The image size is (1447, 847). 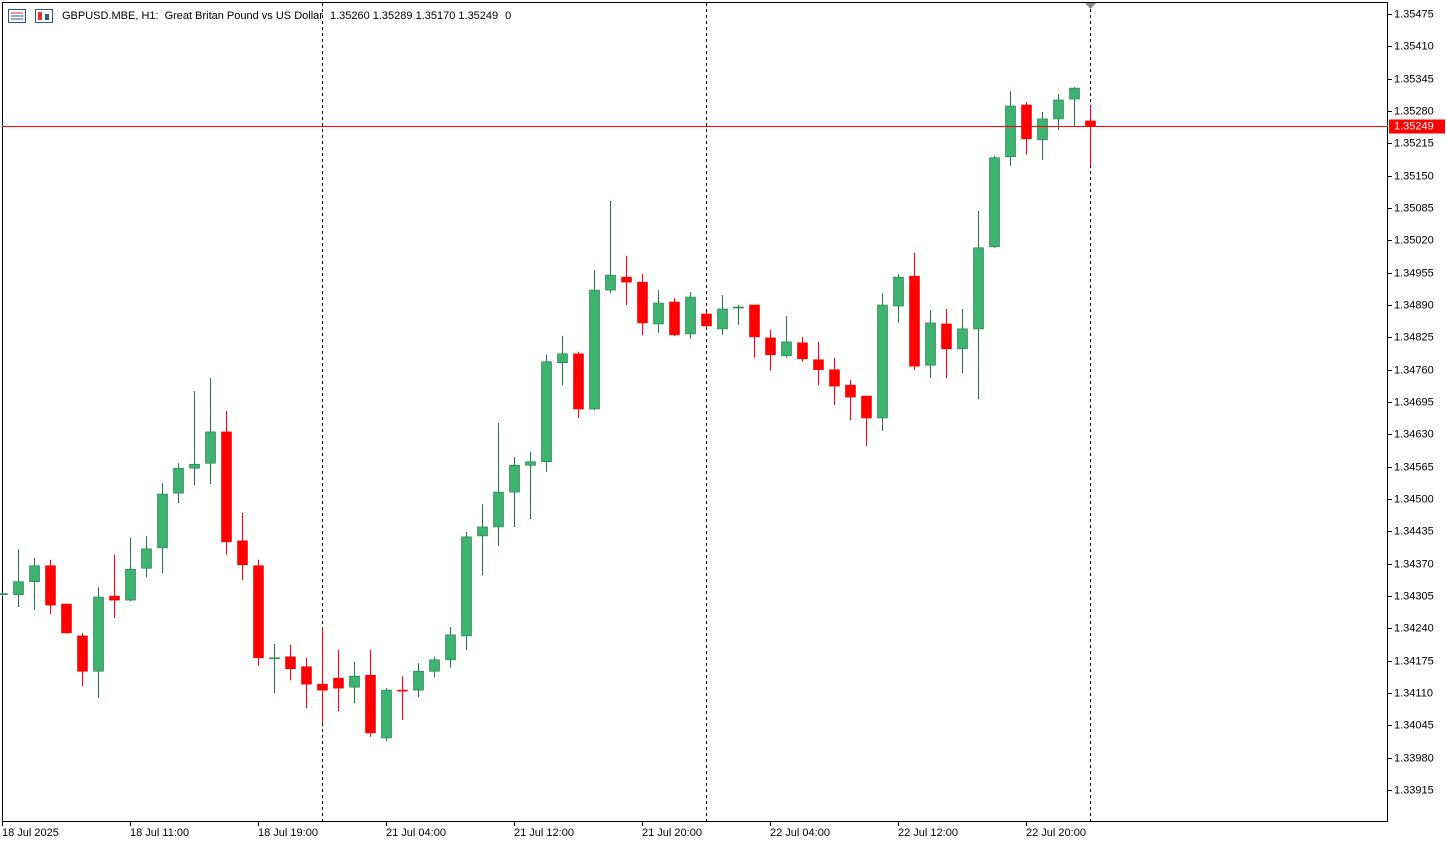 What do you see at coordinates (414, 16) in the screenshot?
I see `ohlc-text: 1.35260 1.35289 1.35170 1.35249` at bounding box center [414, 16].